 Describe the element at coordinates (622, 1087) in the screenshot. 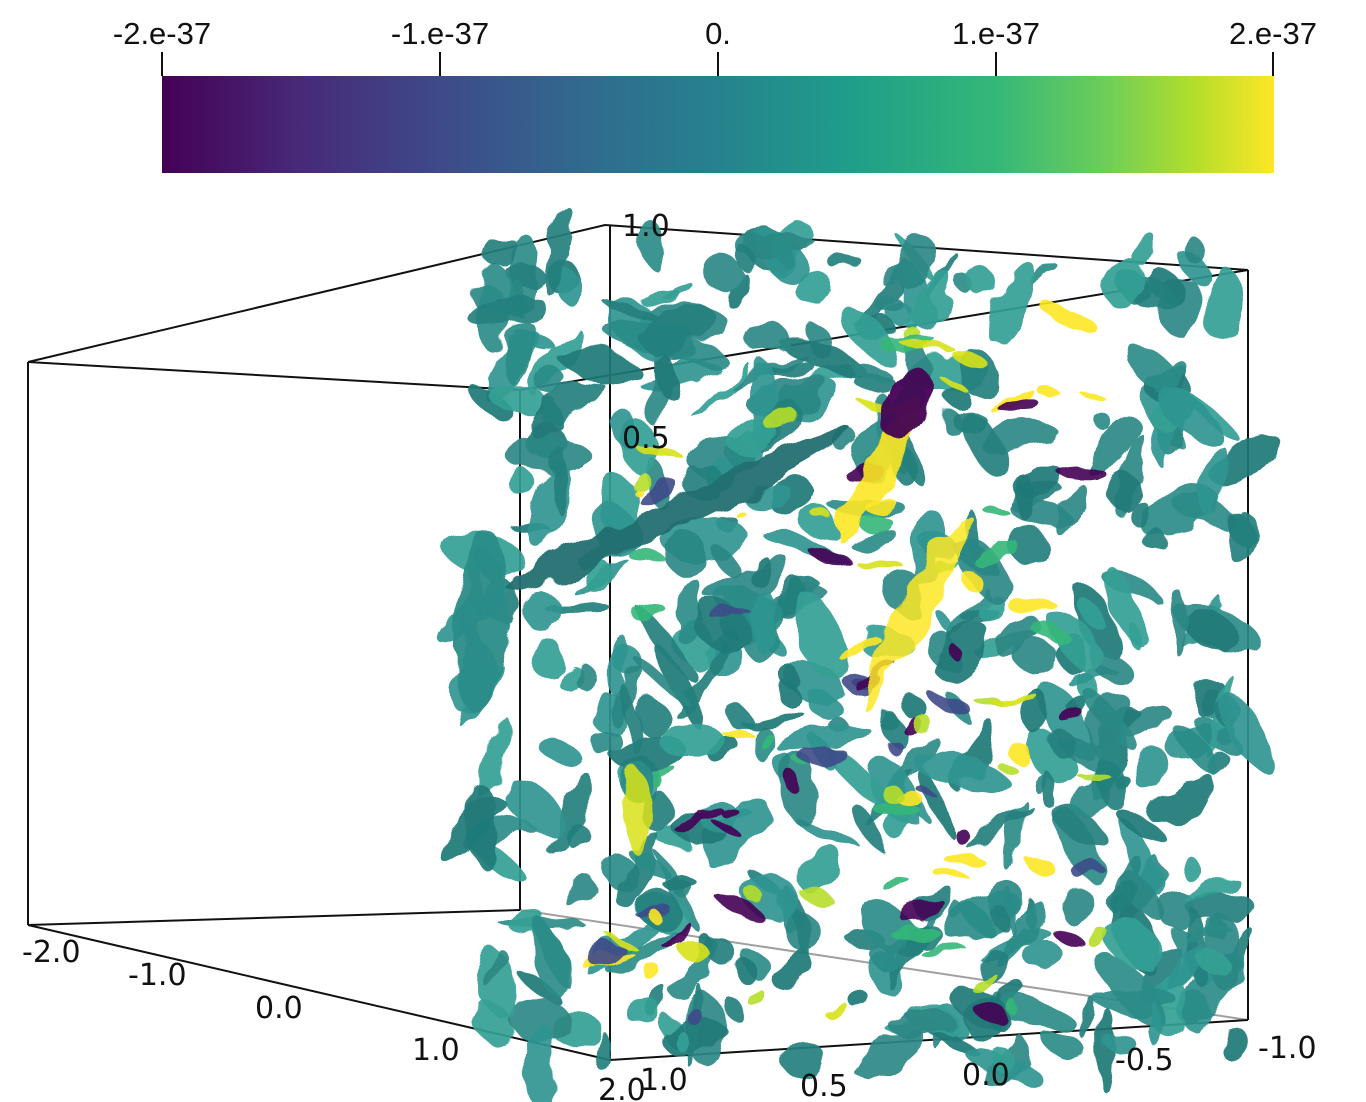

I see `axis-tick-label: 2.0` at that location.